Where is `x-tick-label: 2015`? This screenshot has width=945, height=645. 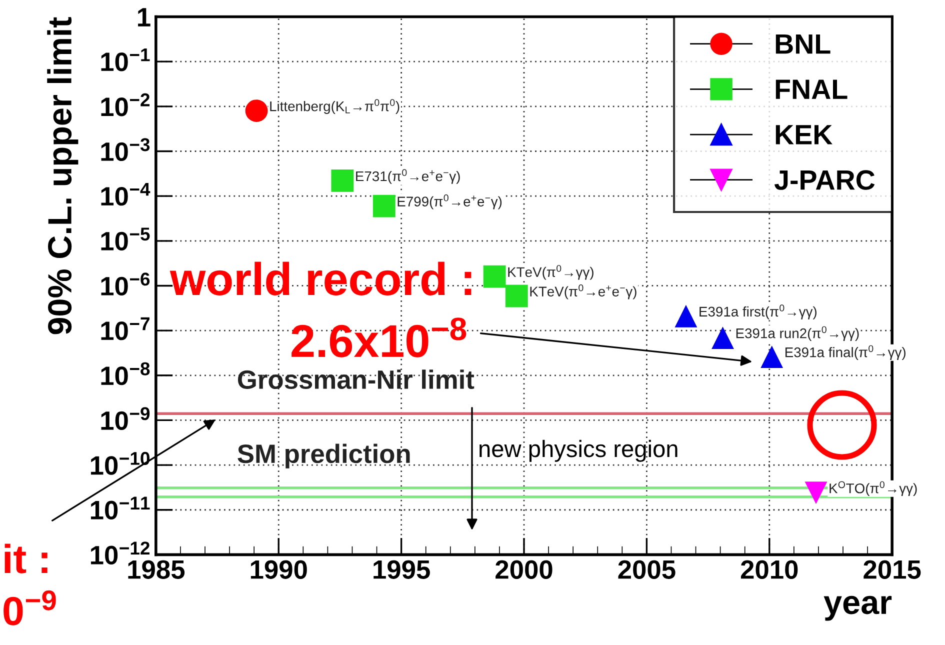 x-tick-label: 2015 is located at coordinates (892, 569).